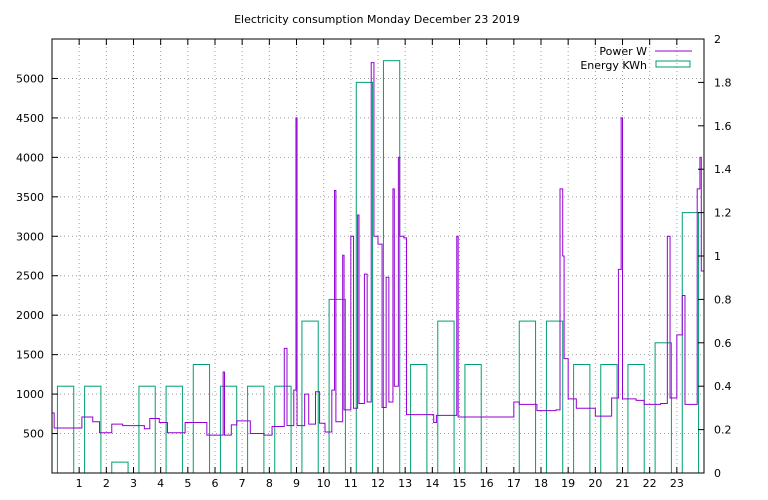  I want to click on x-tick-label: 16, so click(487, 483).